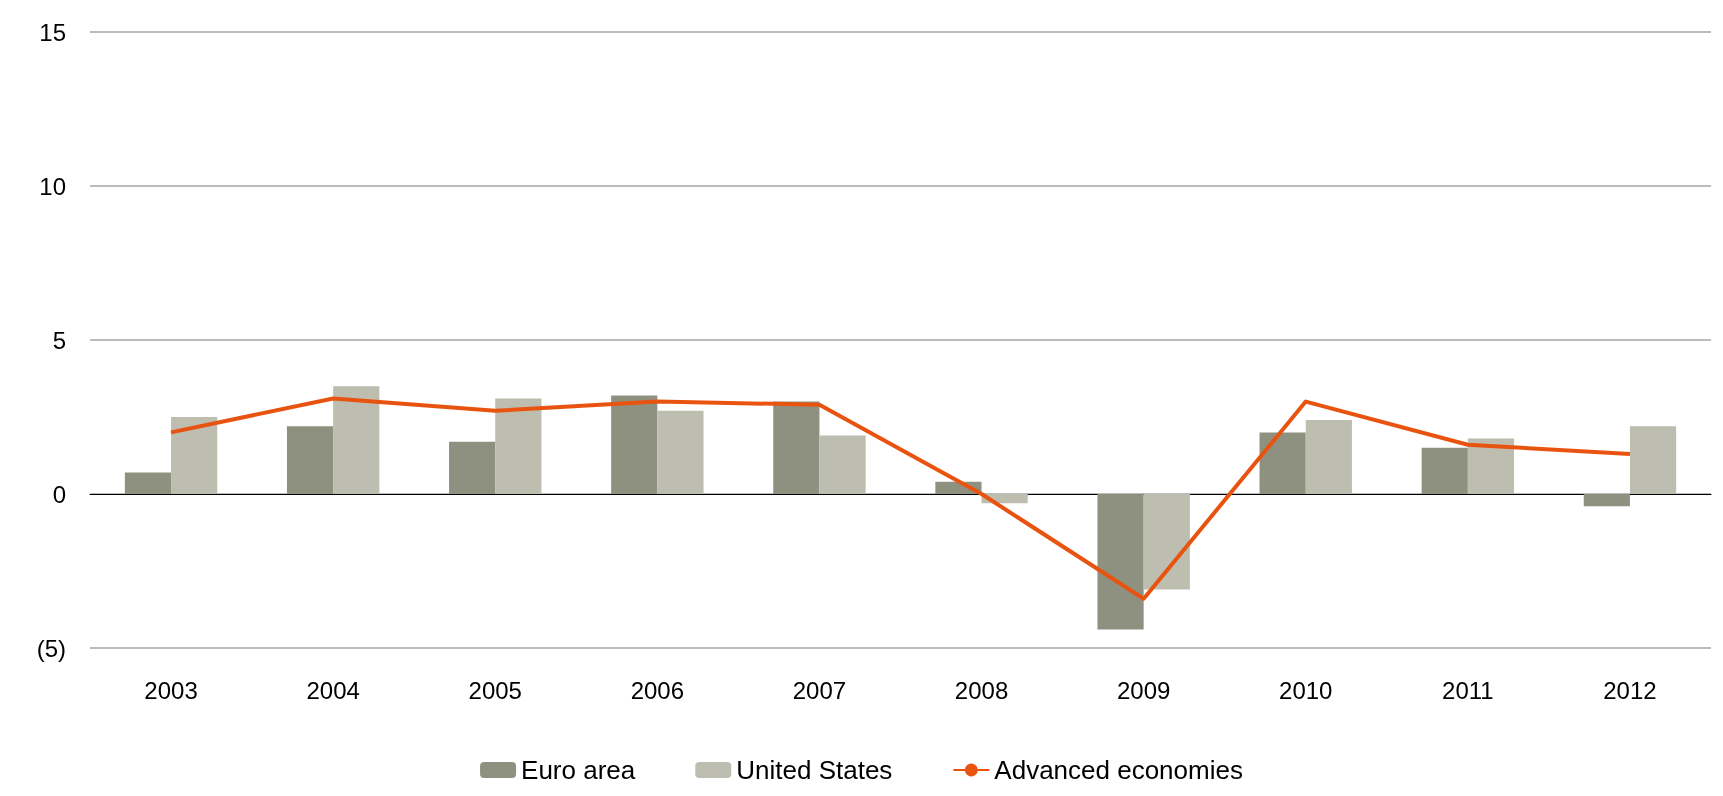  I want to click on y-tick-label: 0, so click(59, 494).